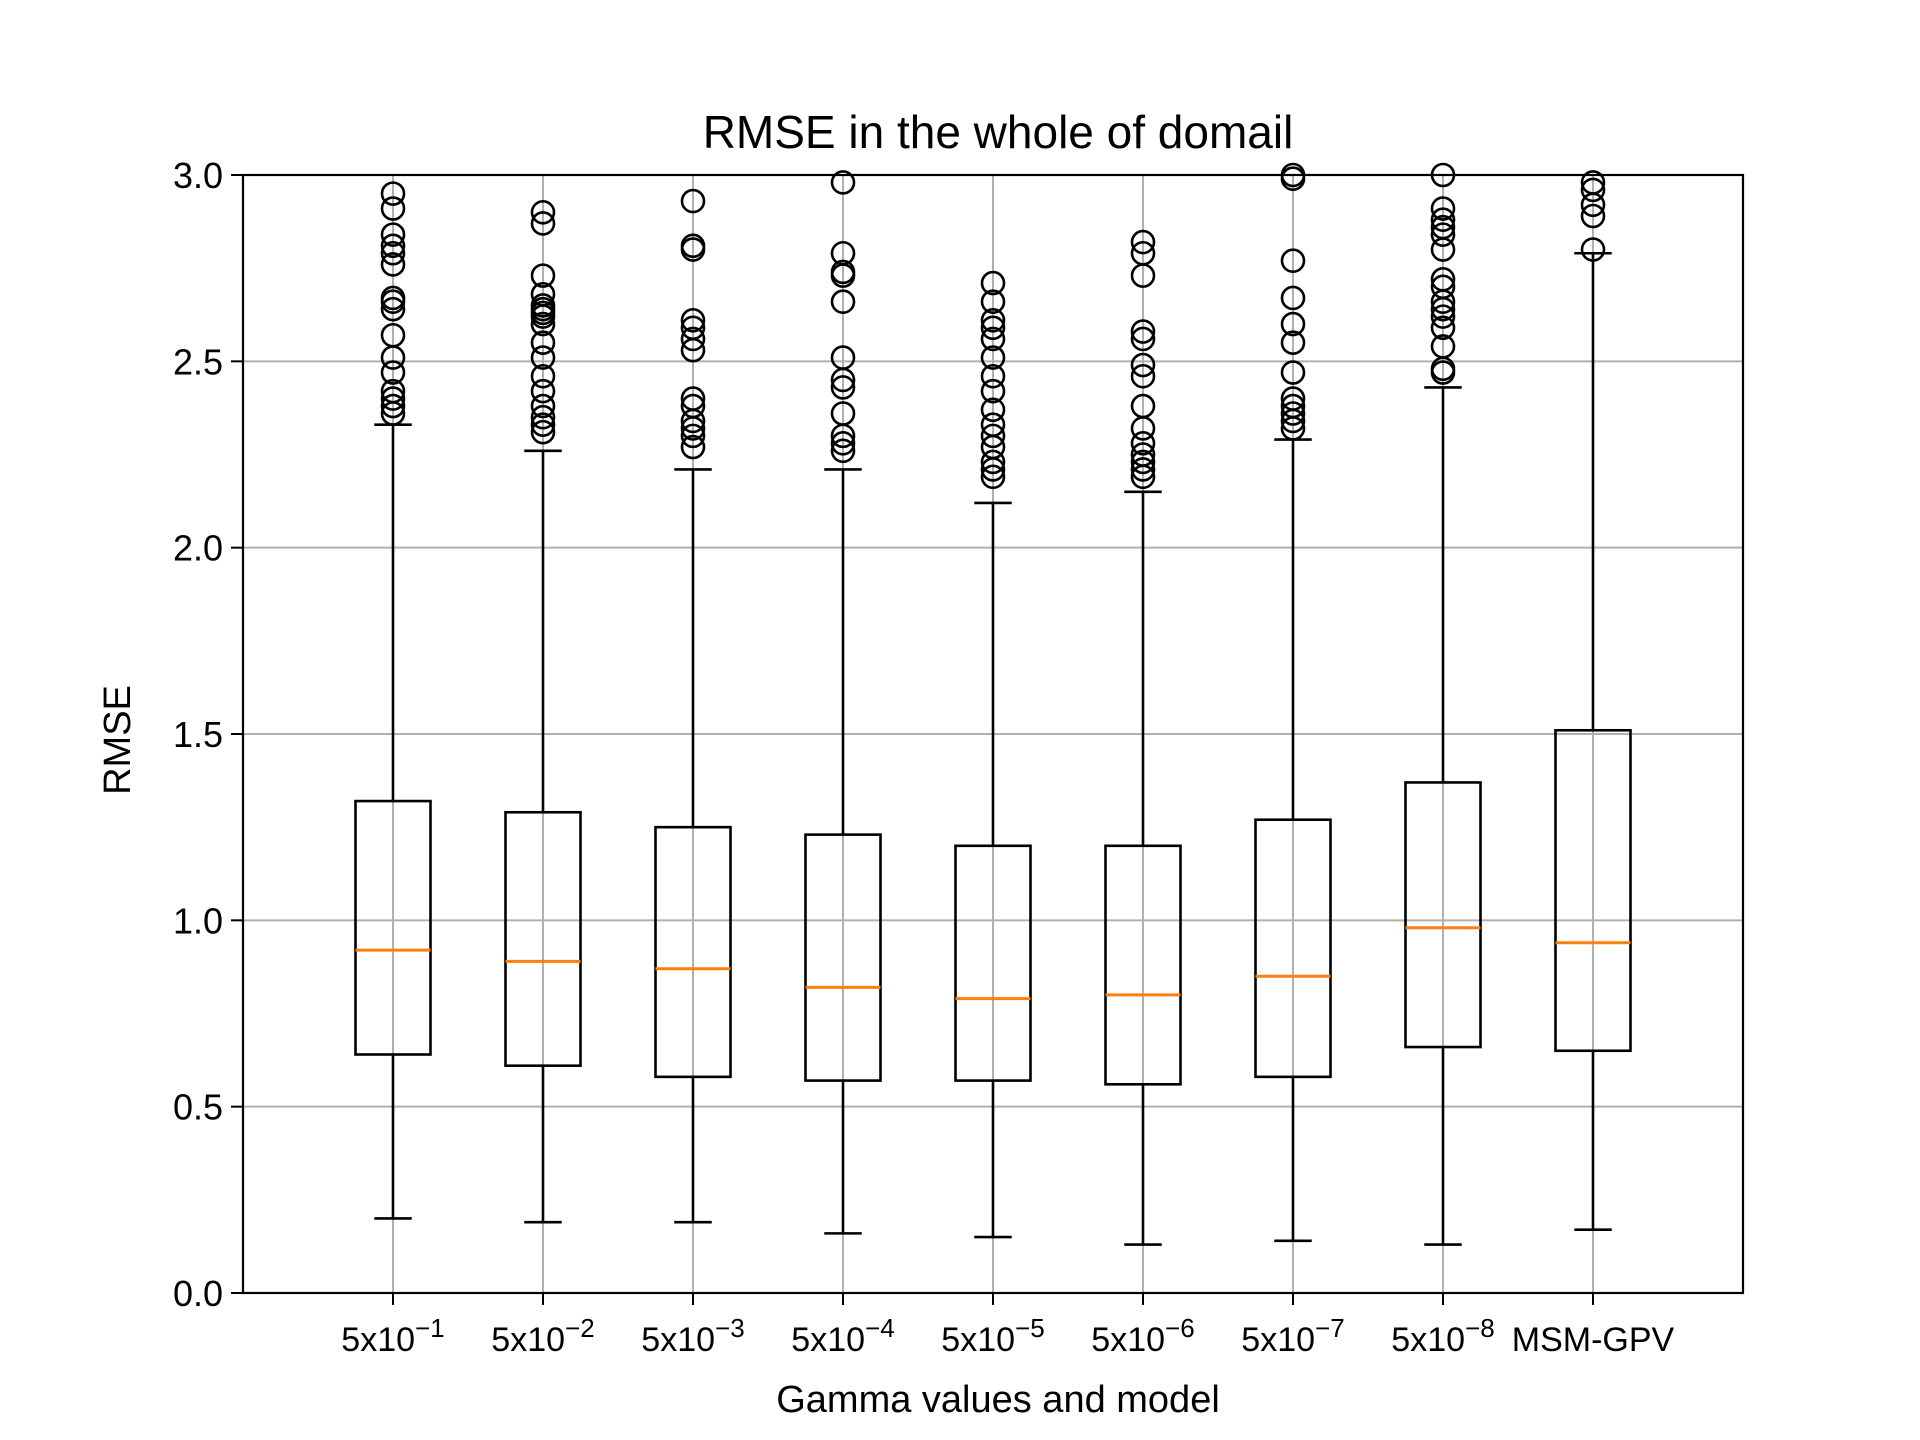  Describe the element at coordinates (692, 1336) in the screenshot. I see `x-tick-label: 5x10⁻³` at that location.